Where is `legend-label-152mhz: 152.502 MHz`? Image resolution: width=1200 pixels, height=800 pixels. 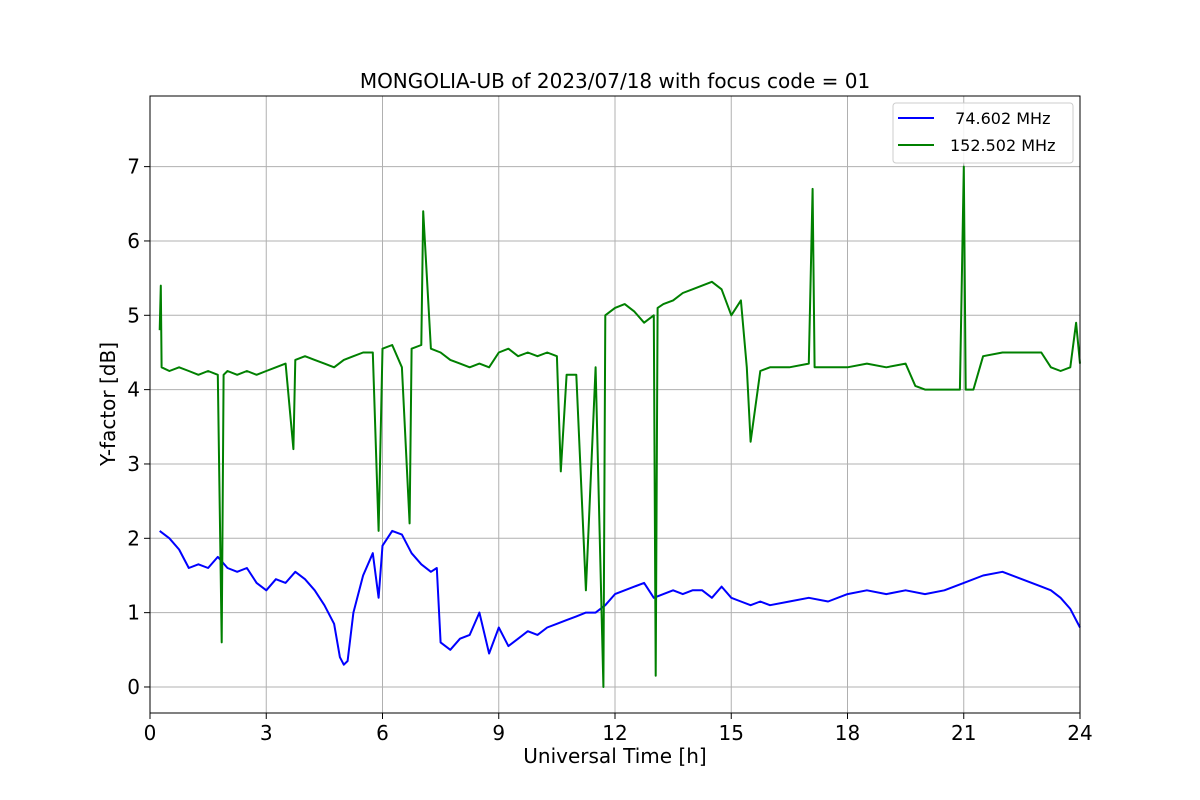
legend-label-152mhz: 152.502 MHz is located at coordinates (1002, 145).